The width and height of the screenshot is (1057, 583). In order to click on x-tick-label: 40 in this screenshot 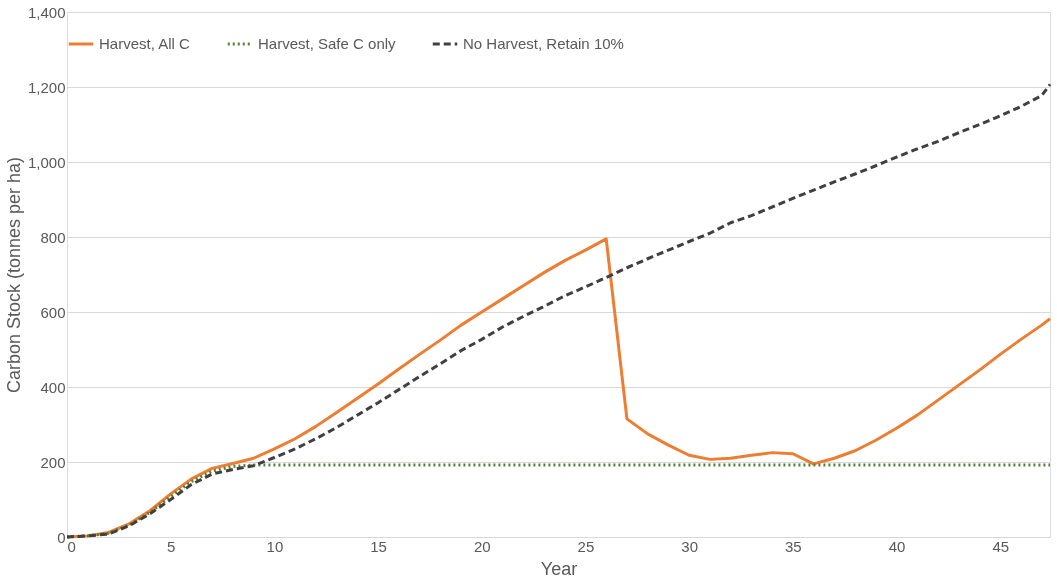, I will do `click(897, 546)`.